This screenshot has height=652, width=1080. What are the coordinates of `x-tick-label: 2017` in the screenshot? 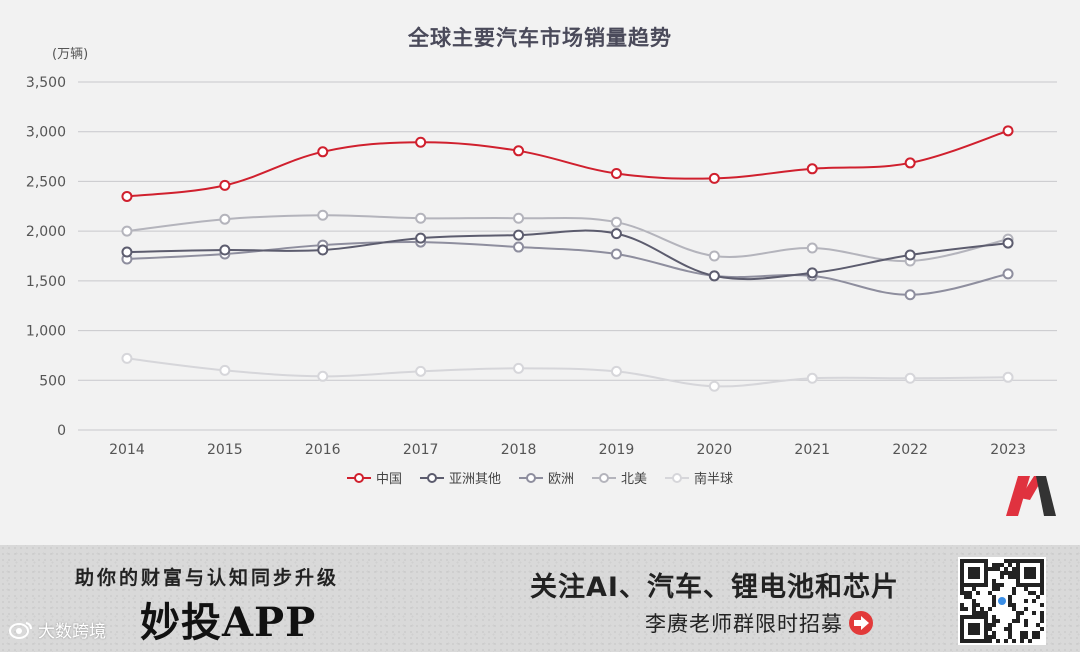 It's located at (421, 450).